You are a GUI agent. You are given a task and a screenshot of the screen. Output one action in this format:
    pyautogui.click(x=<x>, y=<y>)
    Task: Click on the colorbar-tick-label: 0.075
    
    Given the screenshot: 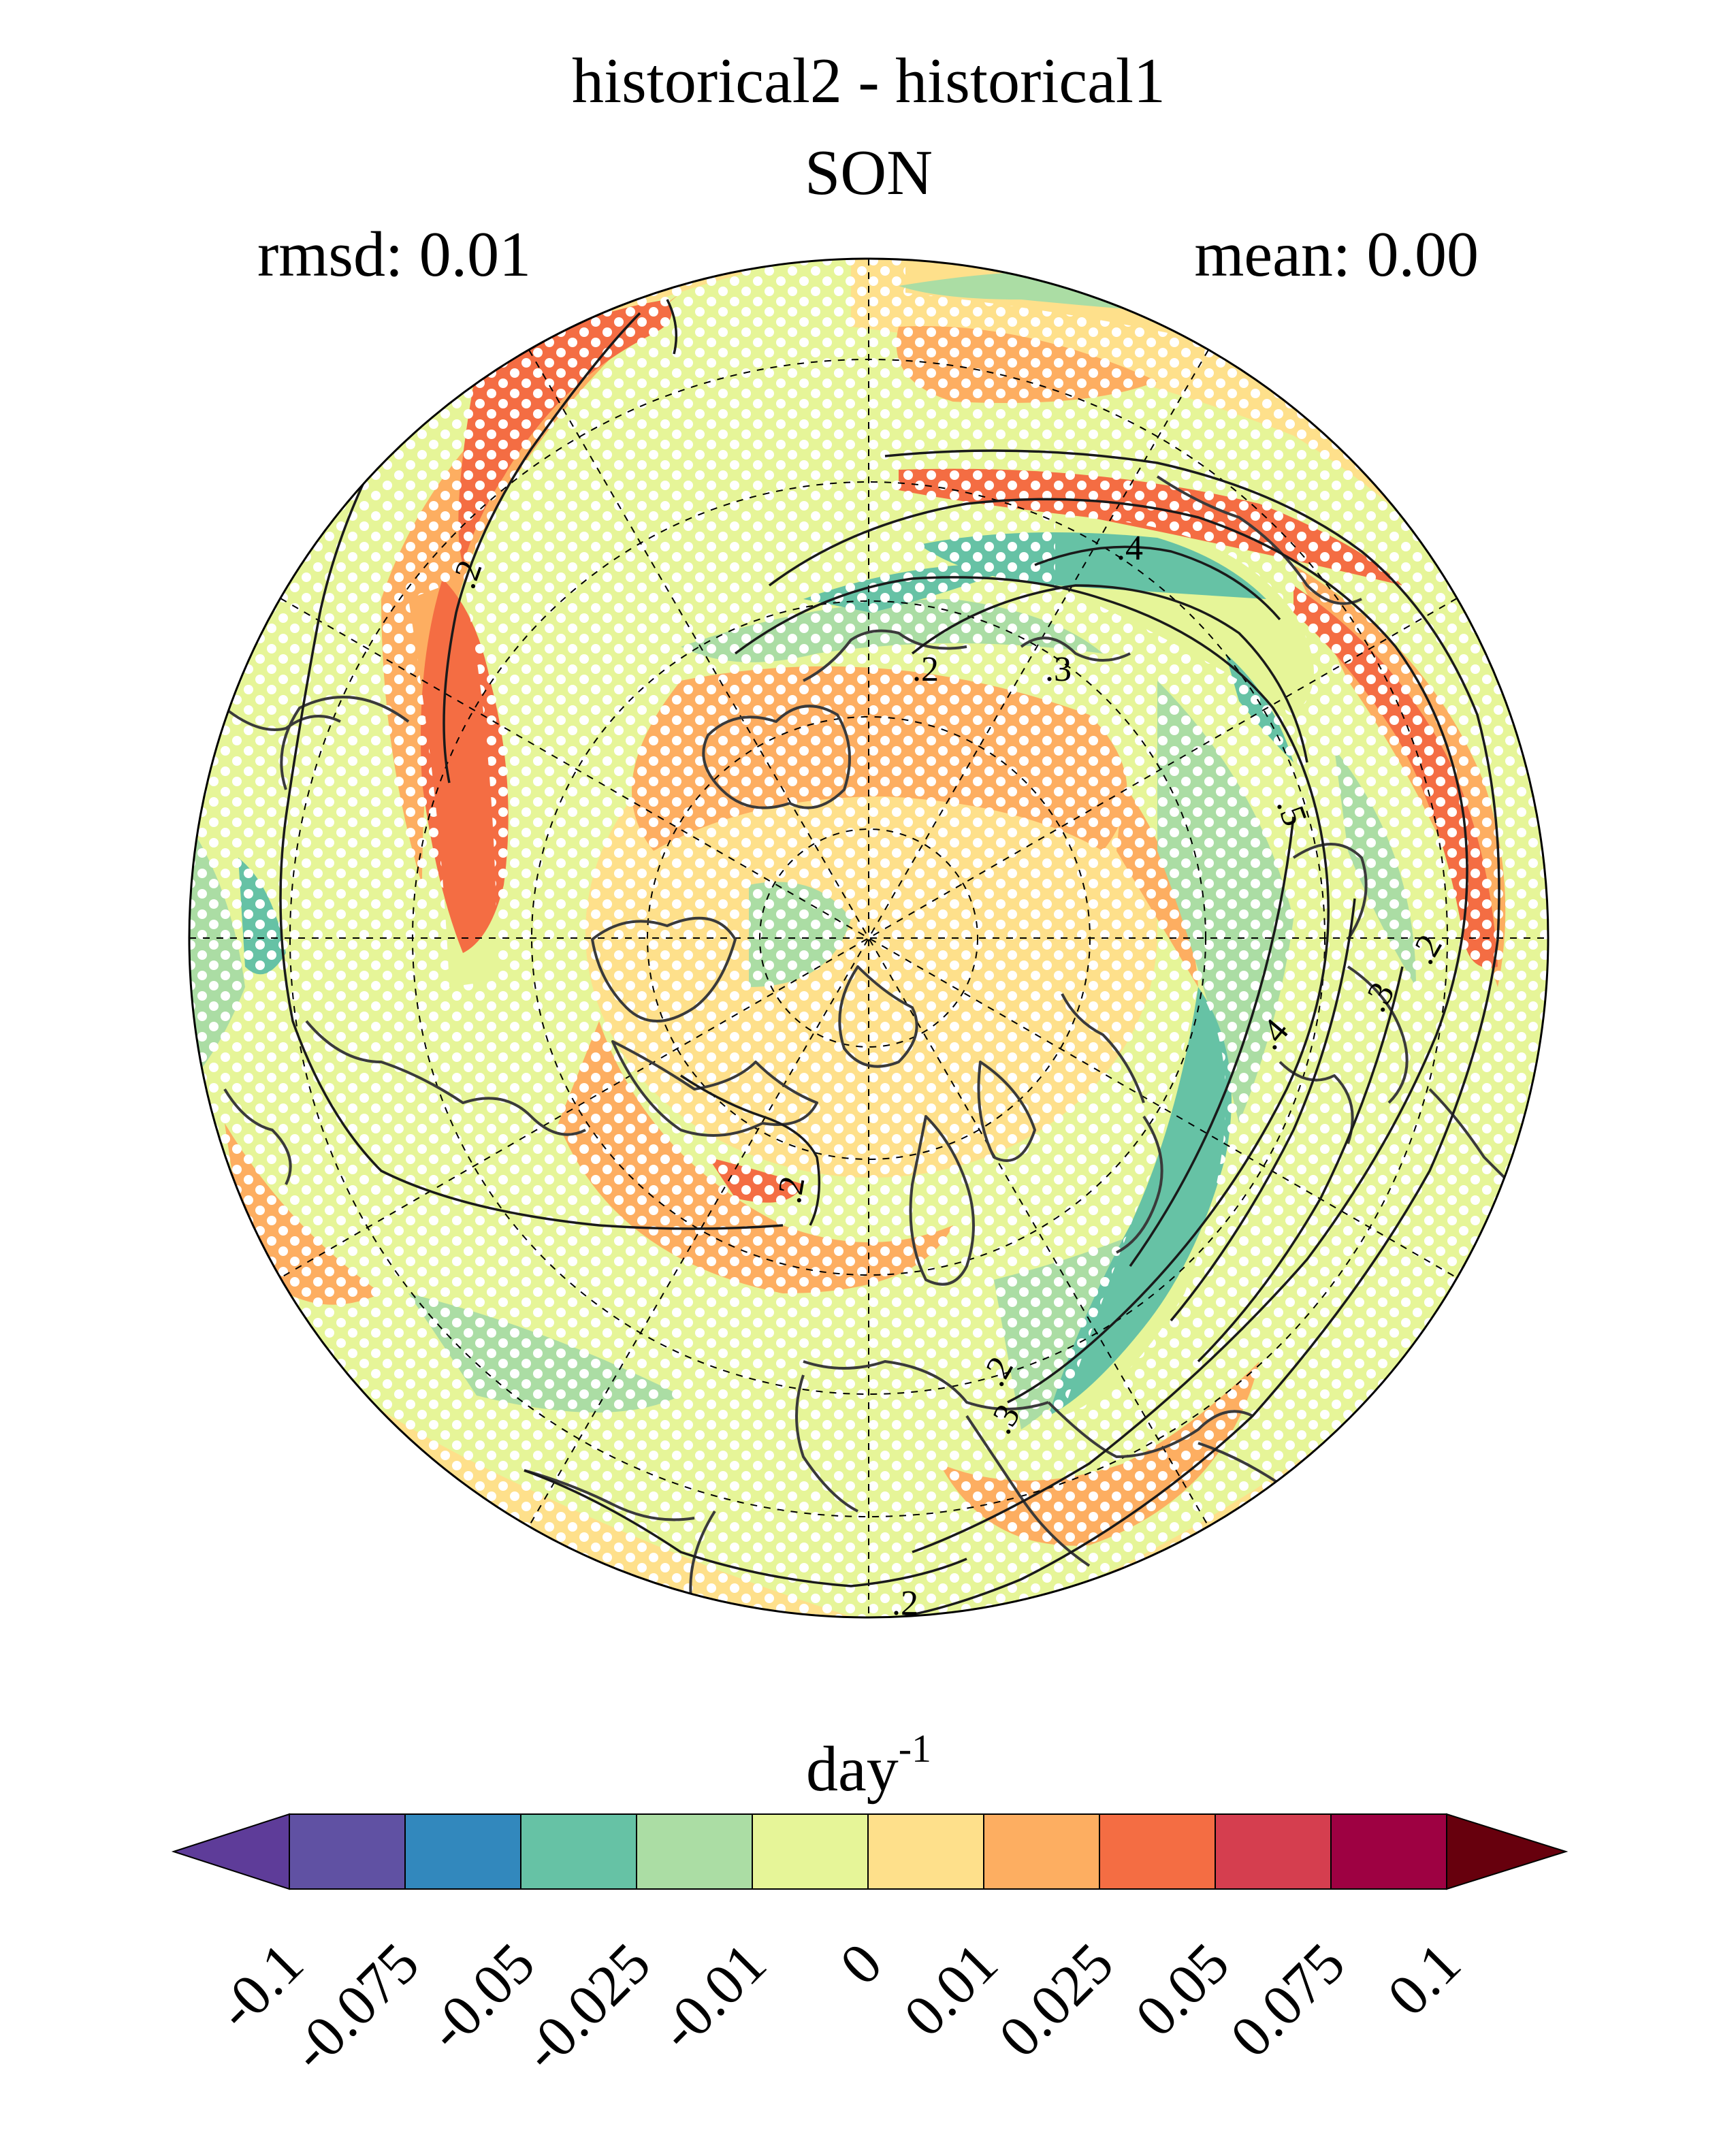 What is the action you would take?
    pyautogui.click(x=1287, y=2000)
    